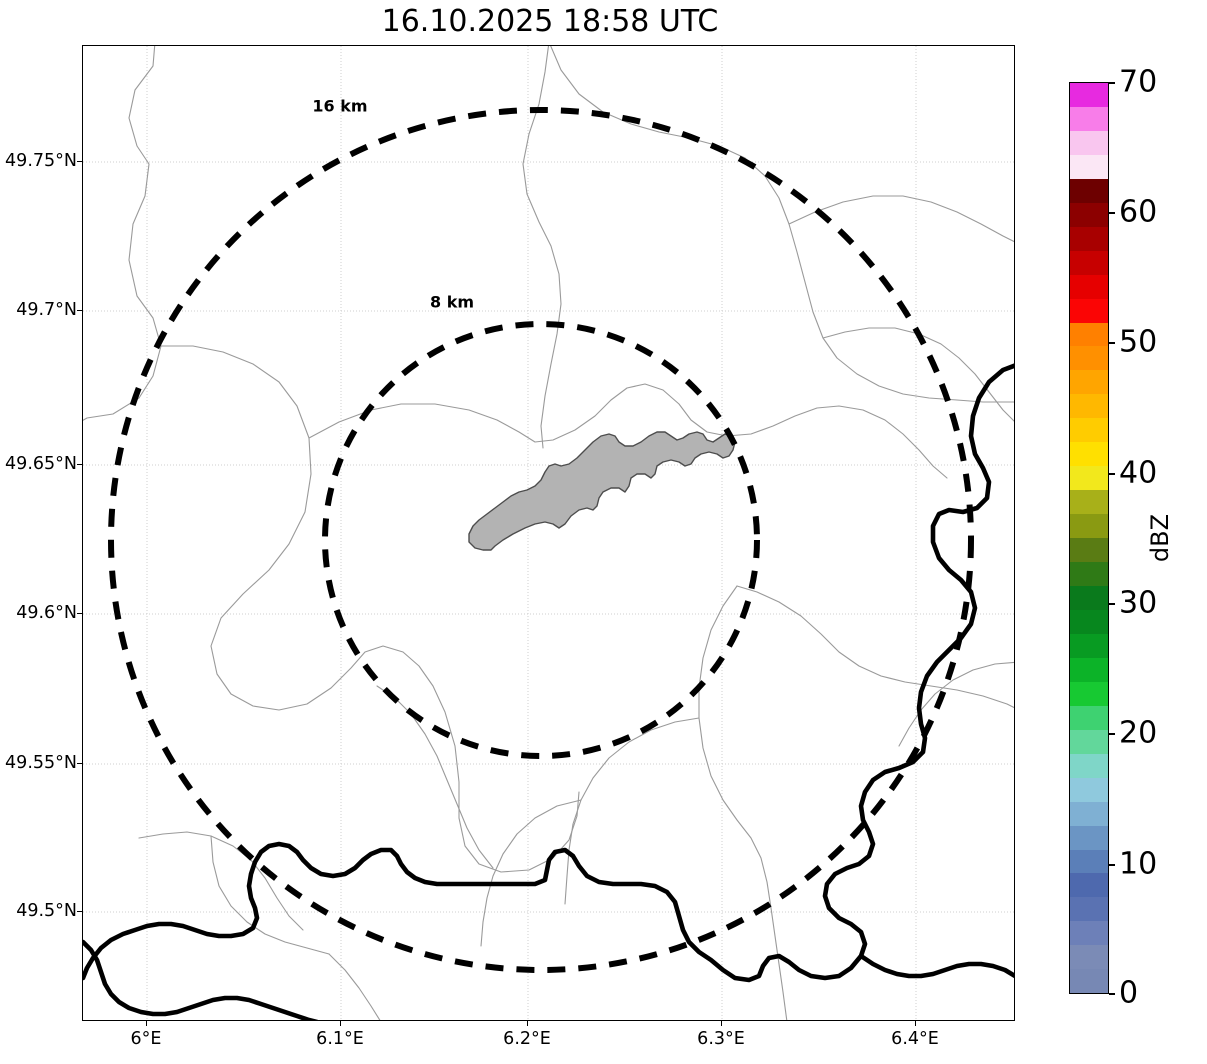 Image resolution: width=1207 pixels, height=1064 pixels. I want to click on range-ring-8km, so click(541, 540).